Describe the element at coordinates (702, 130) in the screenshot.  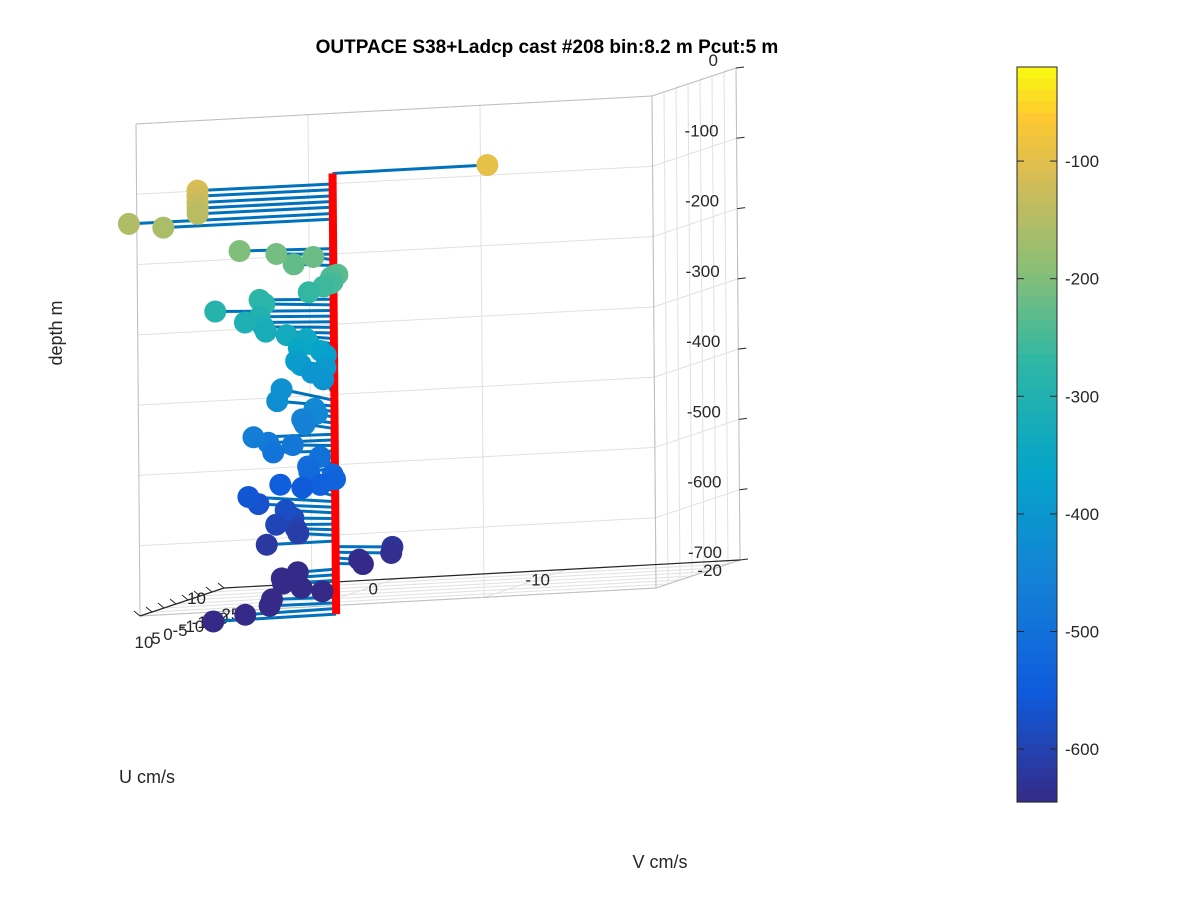
I see `z-tick-label: -100` at that location.